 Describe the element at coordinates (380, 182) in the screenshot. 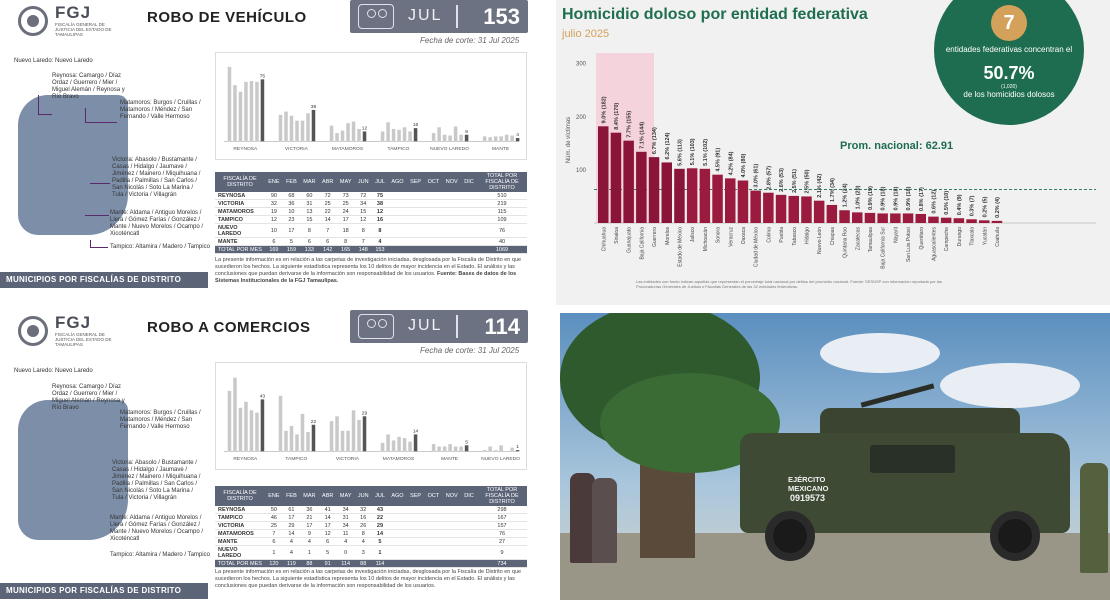

I see `table-header: JUL` at that location.